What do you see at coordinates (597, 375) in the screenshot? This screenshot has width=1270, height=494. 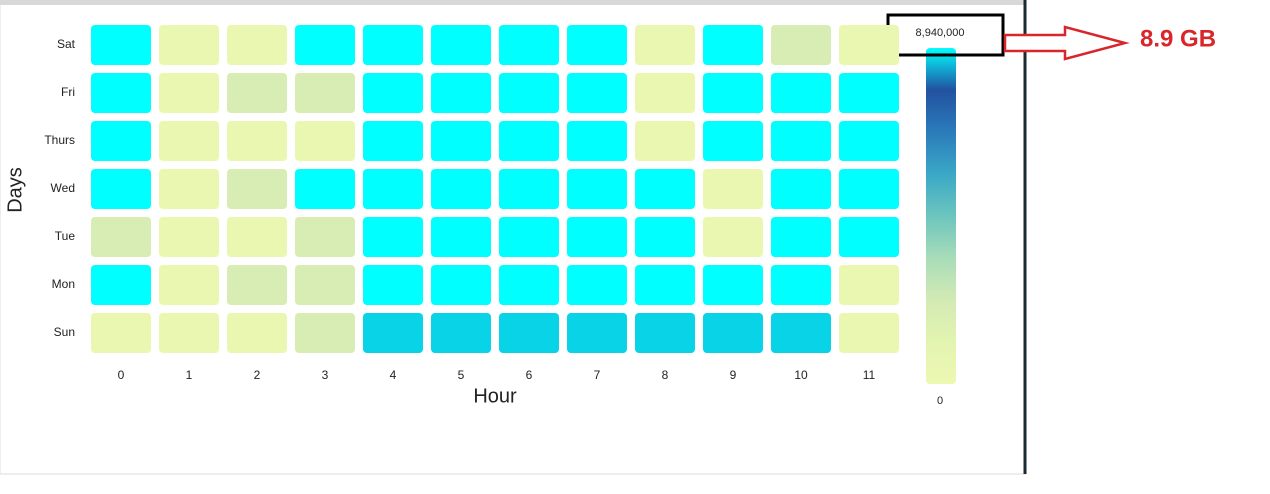 I see `x-tick-label: 7` at bounding box center [597, 375].